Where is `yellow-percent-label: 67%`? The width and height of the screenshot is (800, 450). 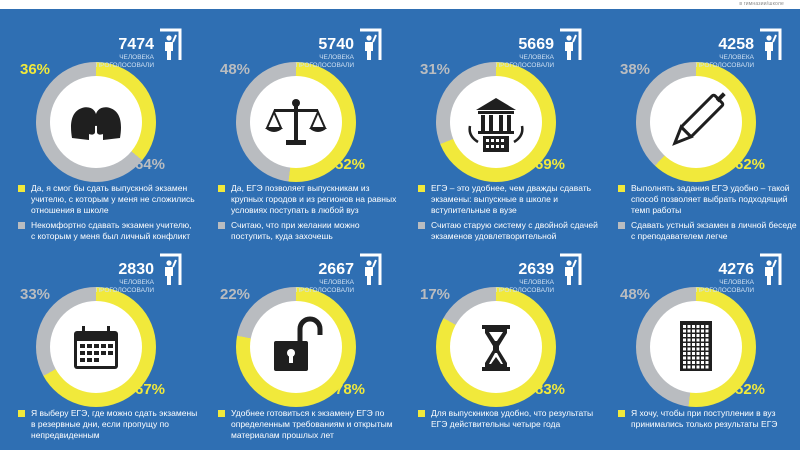
yellow-percent-label: 67% is located at coordinates (150, 389).